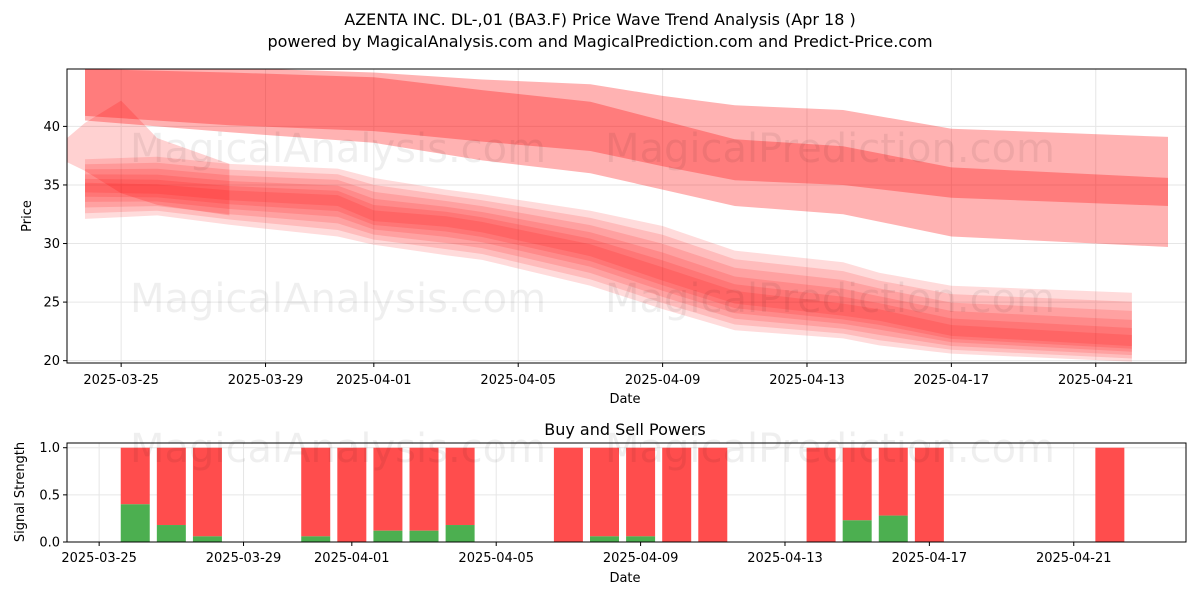  What do you see at coordinates (148, 158) in the screenshot?
I see `early-spike-band` at bounding box center [148, 158].